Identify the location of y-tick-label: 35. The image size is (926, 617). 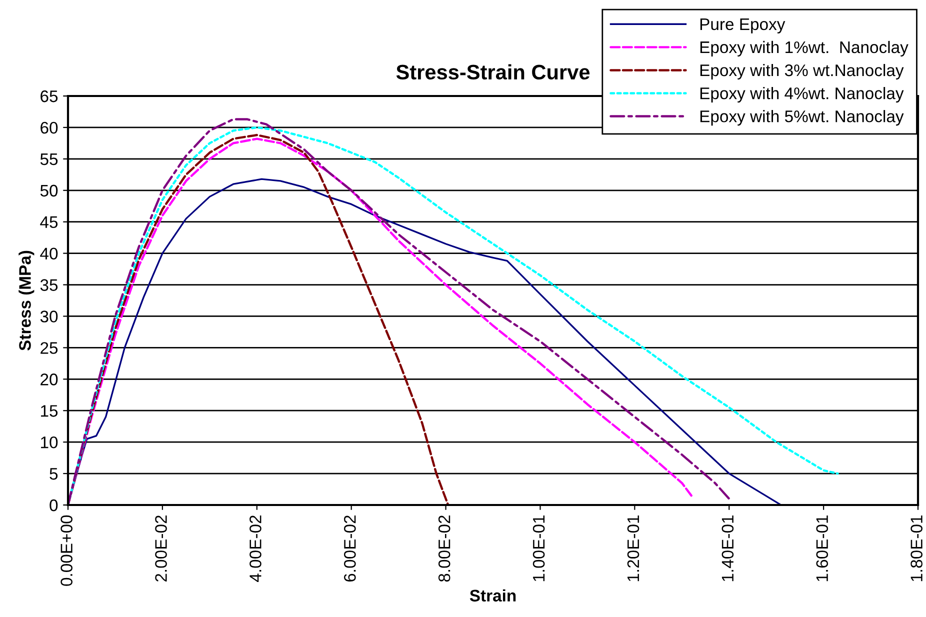
(49, 285).